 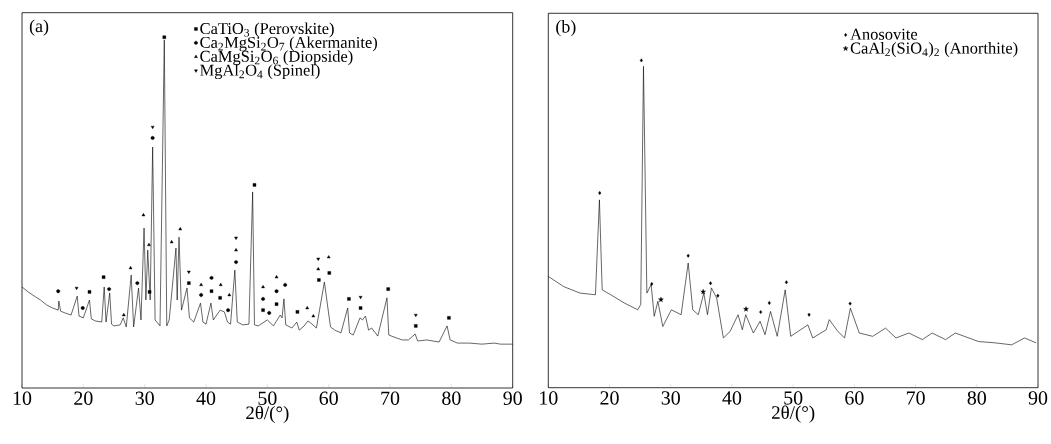 I want to click on legend-label: CaAl$_{2}$(SiO$_{4}$)$_{2}$ (Anorthite), so click(x=934, y=49).